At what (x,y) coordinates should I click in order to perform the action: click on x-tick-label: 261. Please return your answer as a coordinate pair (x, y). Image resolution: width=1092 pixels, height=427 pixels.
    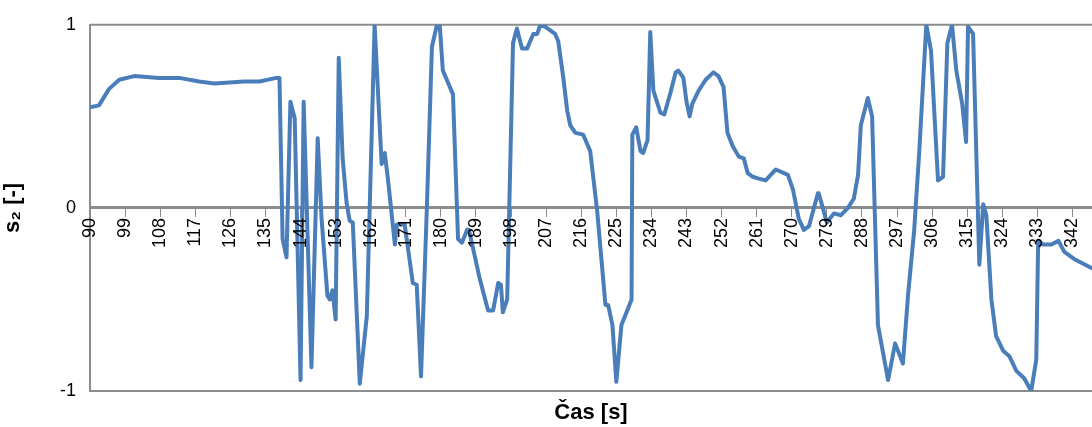
    Looking at the image, I should click on (755, 232).